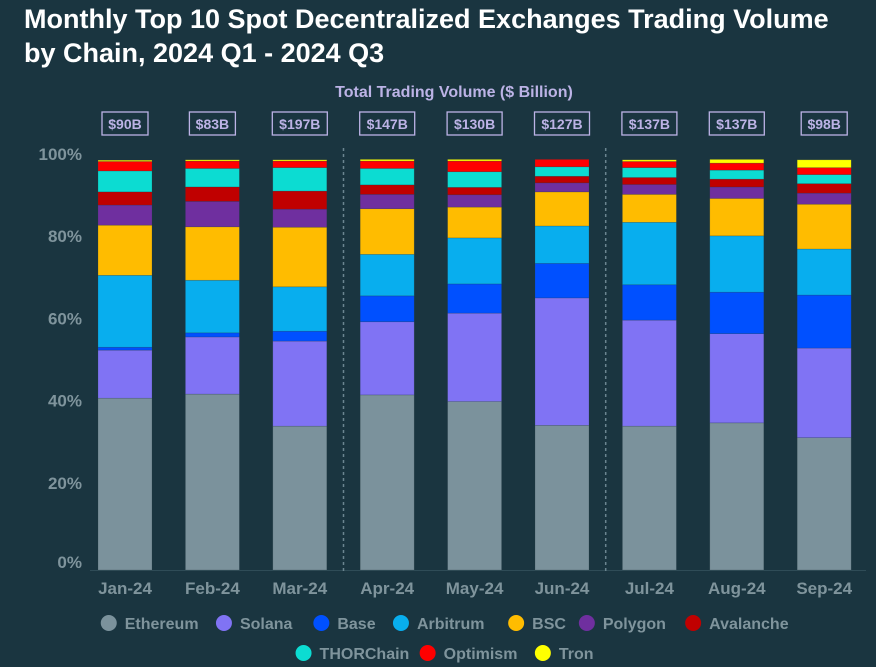 This screenshot has height=667, width=876. What do you see at coordinates (65, 236) in the screenshot?
I see `y-tick-label: 80%` at bounding box center [65, 236].